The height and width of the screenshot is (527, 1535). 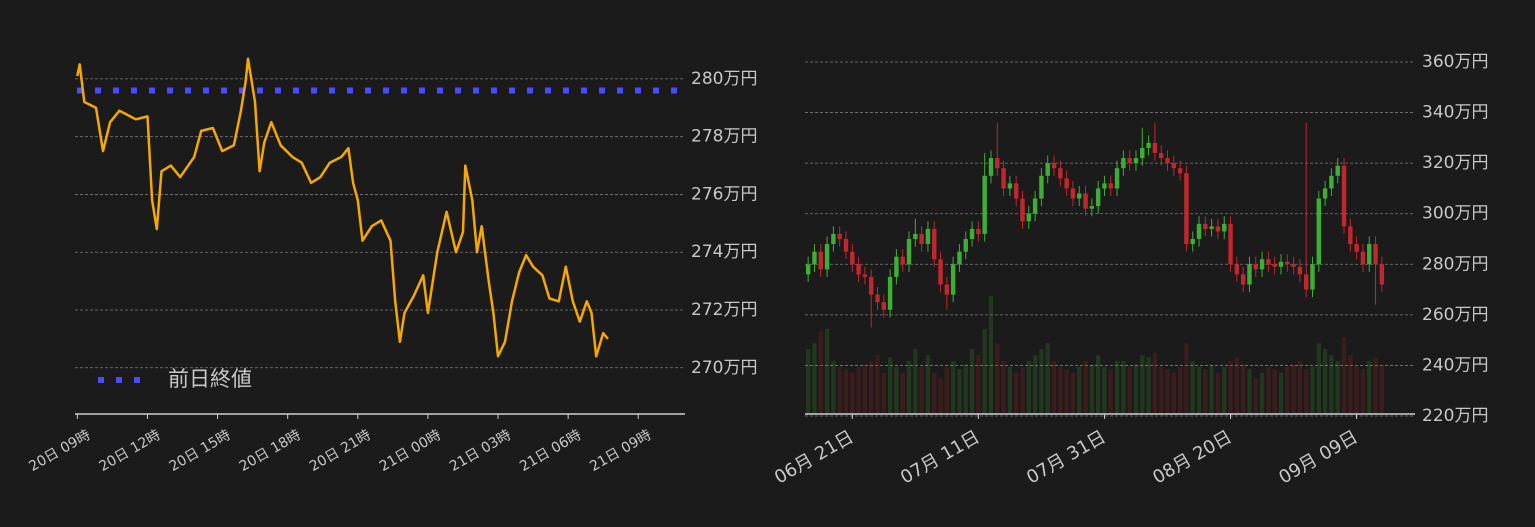 I want to click on x-tick-label: 20日 21時, so click(x=340, y=451).